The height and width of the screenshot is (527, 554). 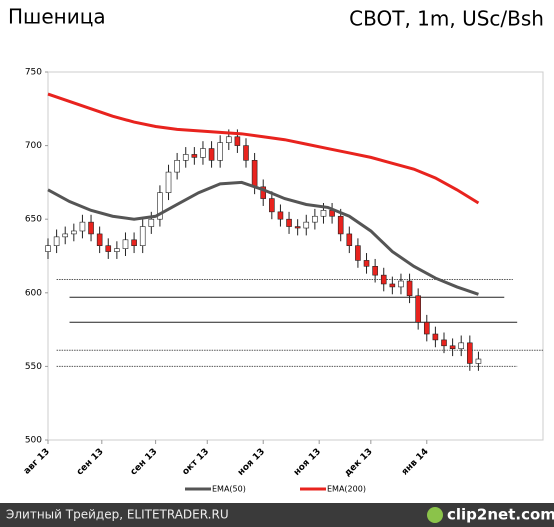 What do you see at coordinates (277, 515) in the screenshot?
I see `footer-bar` at bounding box center [277, 515].